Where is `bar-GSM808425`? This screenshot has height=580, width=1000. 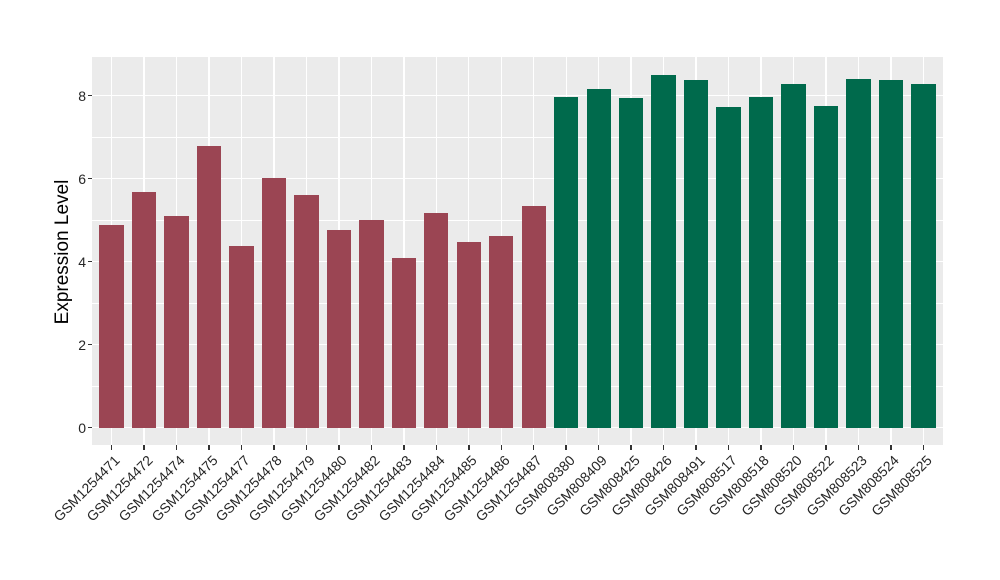
bar-GSM808425 is located at coordinates (631, 263).